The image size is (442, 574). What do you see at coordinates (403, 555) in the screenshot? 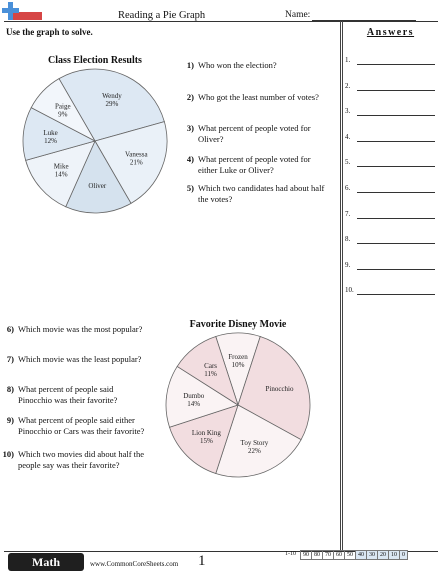
I see `score-cell: 0` at bounding box center [403, 555].